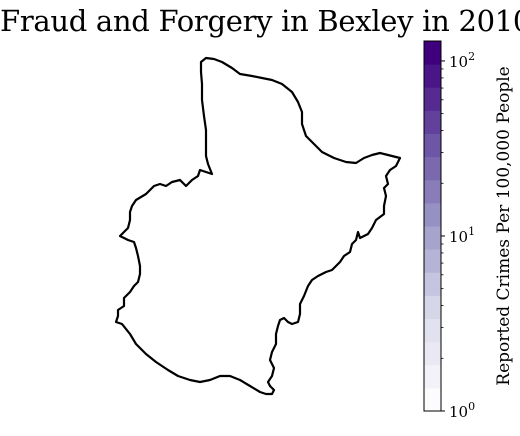 This screenshot has height=436, width=520. I want to click on colorbar-tick-label: 10¹, so click(462, 235).